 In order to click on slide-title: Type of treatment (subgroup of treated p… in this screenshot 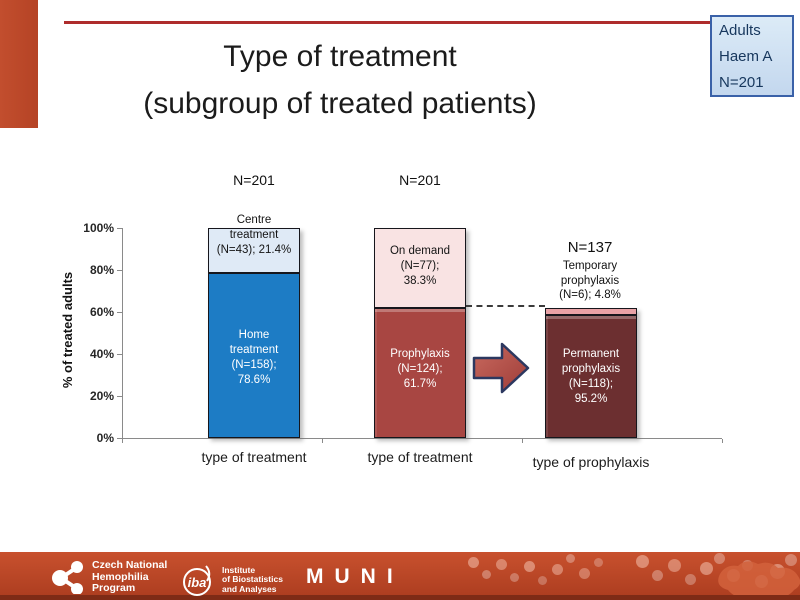, I will do `click(340, 80)`.